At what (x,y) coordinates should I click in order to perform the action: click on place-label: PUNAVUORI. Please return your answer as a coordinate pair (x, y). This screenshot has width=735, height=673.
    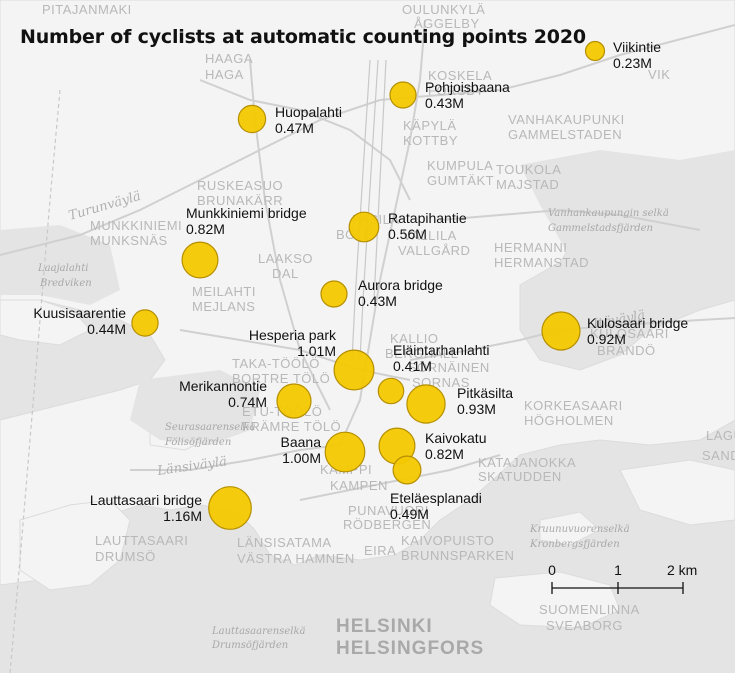
    Looking at the image, I should click on (388, 510).